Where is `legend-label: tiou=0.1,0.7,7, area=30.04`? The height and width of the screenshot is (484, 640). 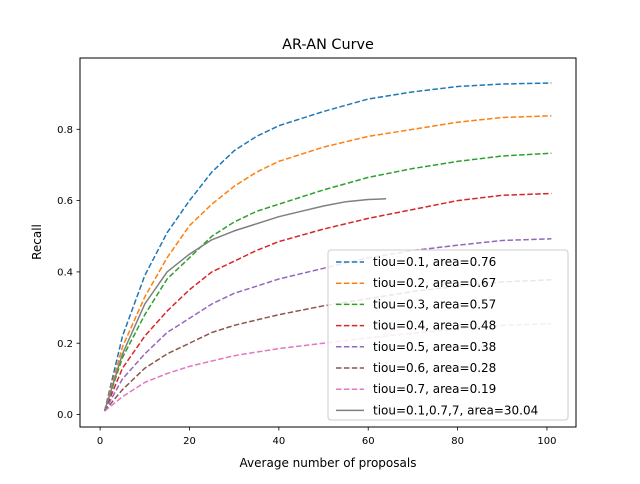
legend-label: tiou=0.1,0.7,7, area=30.04 is located at coordinates (455, 410).